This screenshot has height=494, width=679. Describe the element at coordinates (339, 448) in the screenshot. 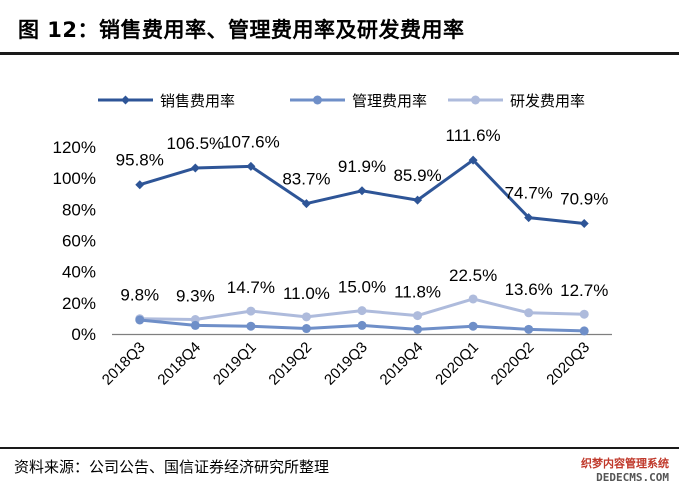

I see `bottom-rule` at that location.